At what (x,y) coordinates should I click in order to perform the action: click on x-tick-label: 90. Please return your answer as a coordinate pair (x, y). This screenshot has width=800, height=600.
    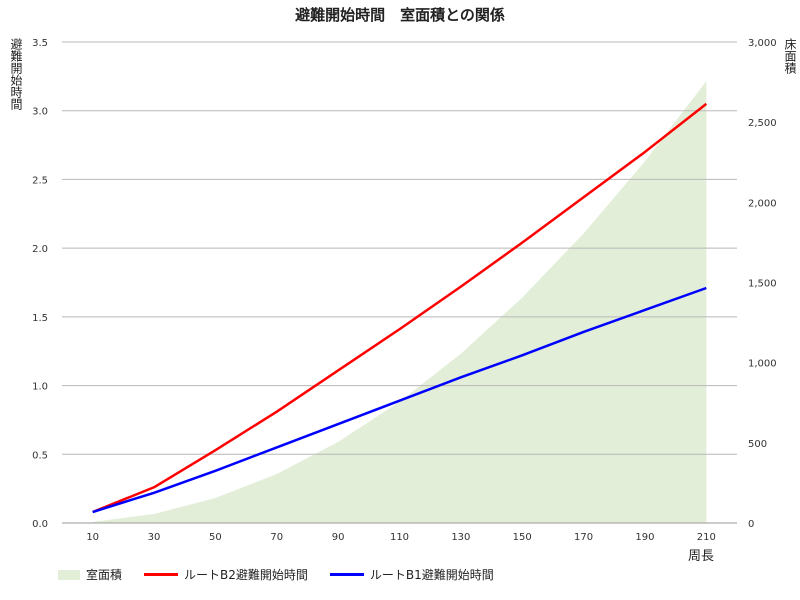
    Looking at the image, I should click on (338, 537).